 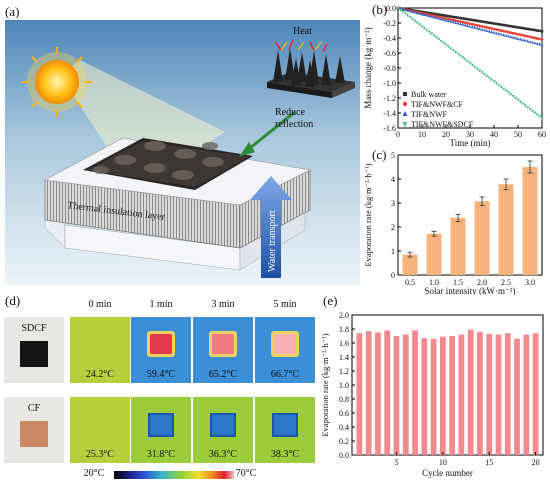 What do you see at coordinates (393, 155) in the screenshot?
I see `y-tick-label: 5` at bounding box center [393, 155].